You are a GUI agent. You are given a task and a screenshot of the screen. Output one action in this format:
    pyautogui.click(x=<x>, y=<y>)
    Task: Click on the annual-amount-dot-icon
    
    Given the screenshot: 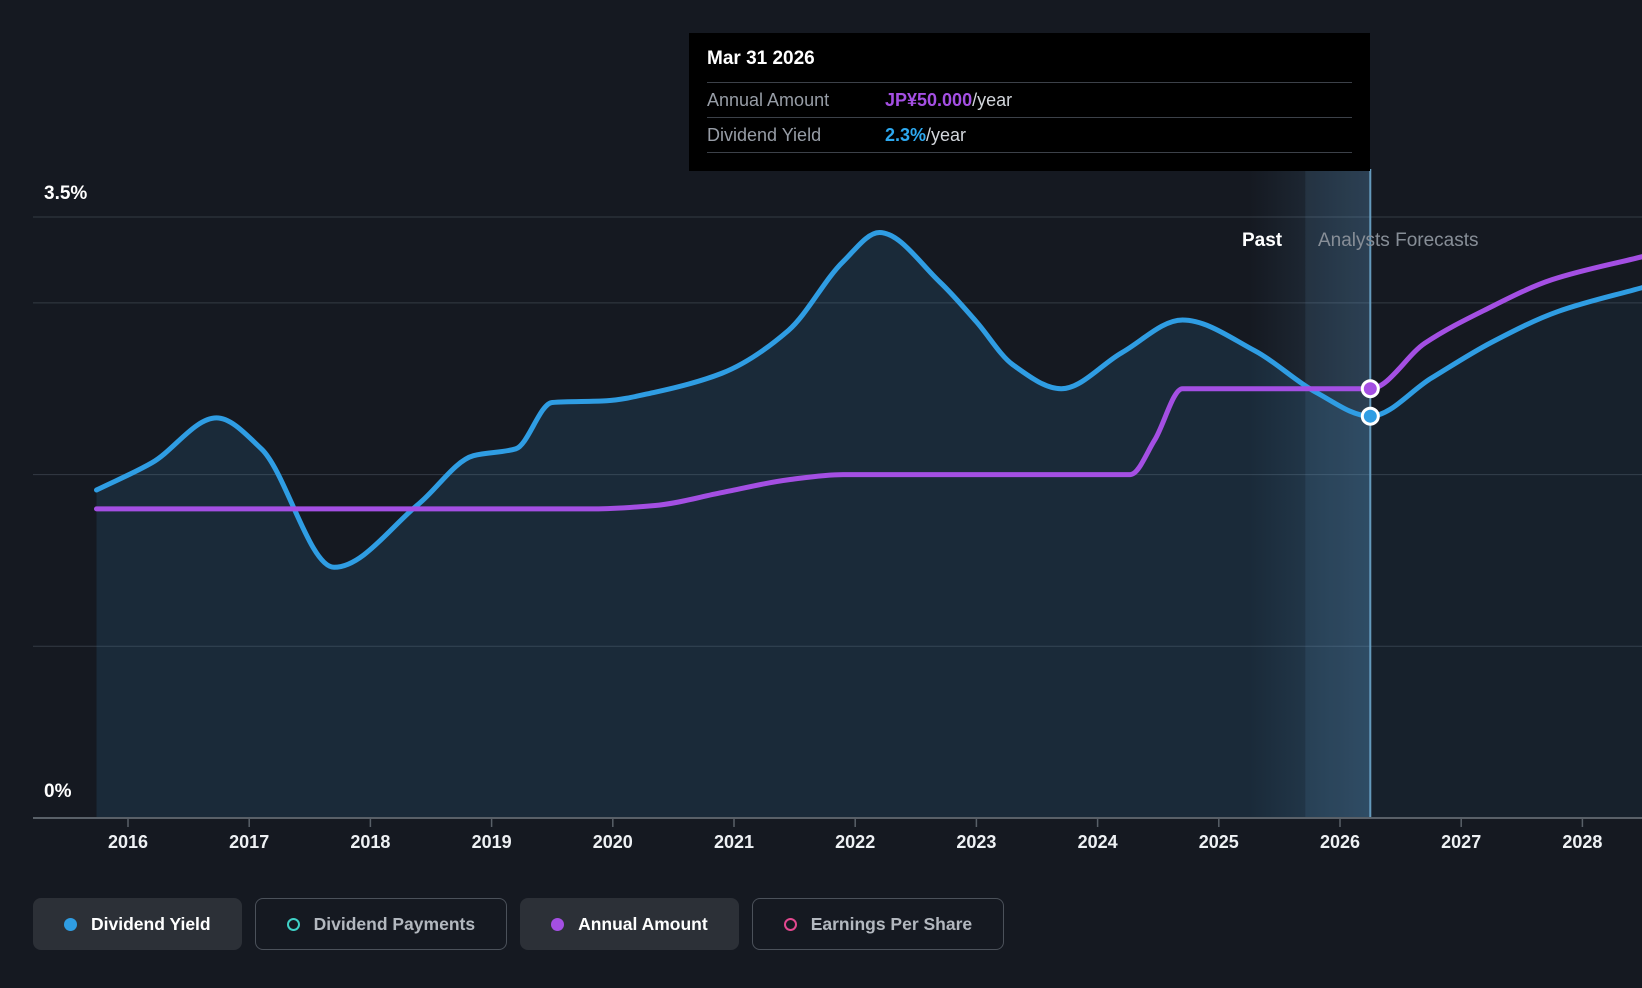 What is the action you would take?
    pyautogui.click(x=558, y=924)
    